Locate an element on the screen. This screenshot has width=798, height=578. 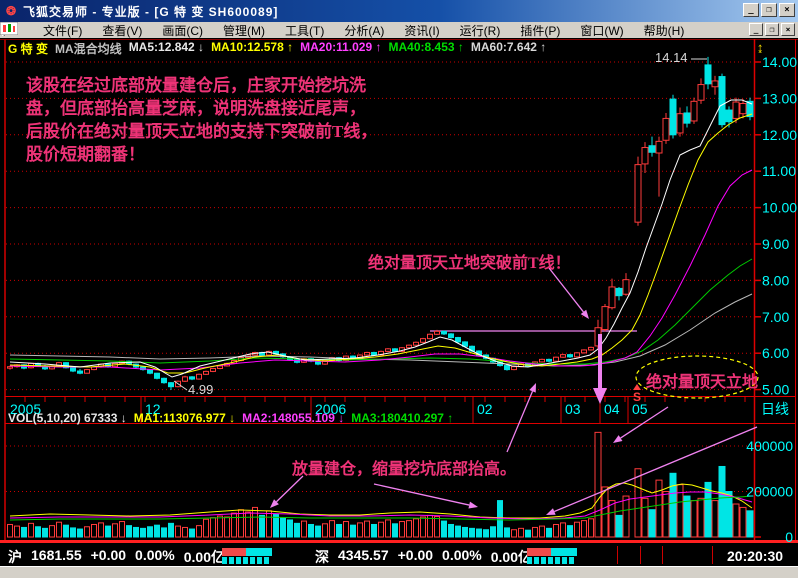
indicator-segment: MA混合均线 is located at coordinates (88, 49).